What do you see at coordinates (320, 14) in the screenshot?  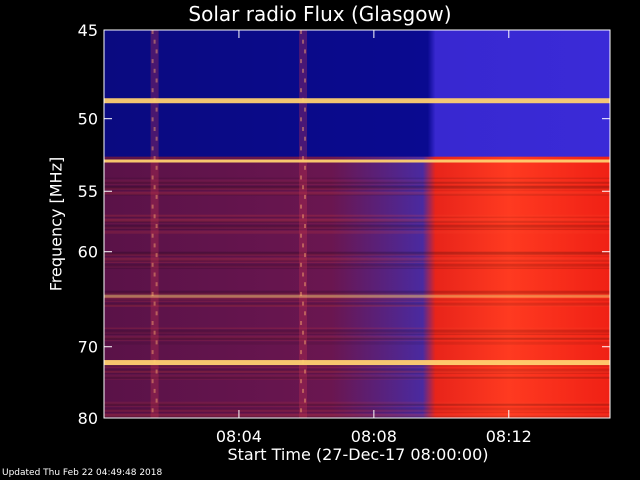 I see `chart-title: Solar radio Flux (Glasgow)` at bounding box center [320, 14].